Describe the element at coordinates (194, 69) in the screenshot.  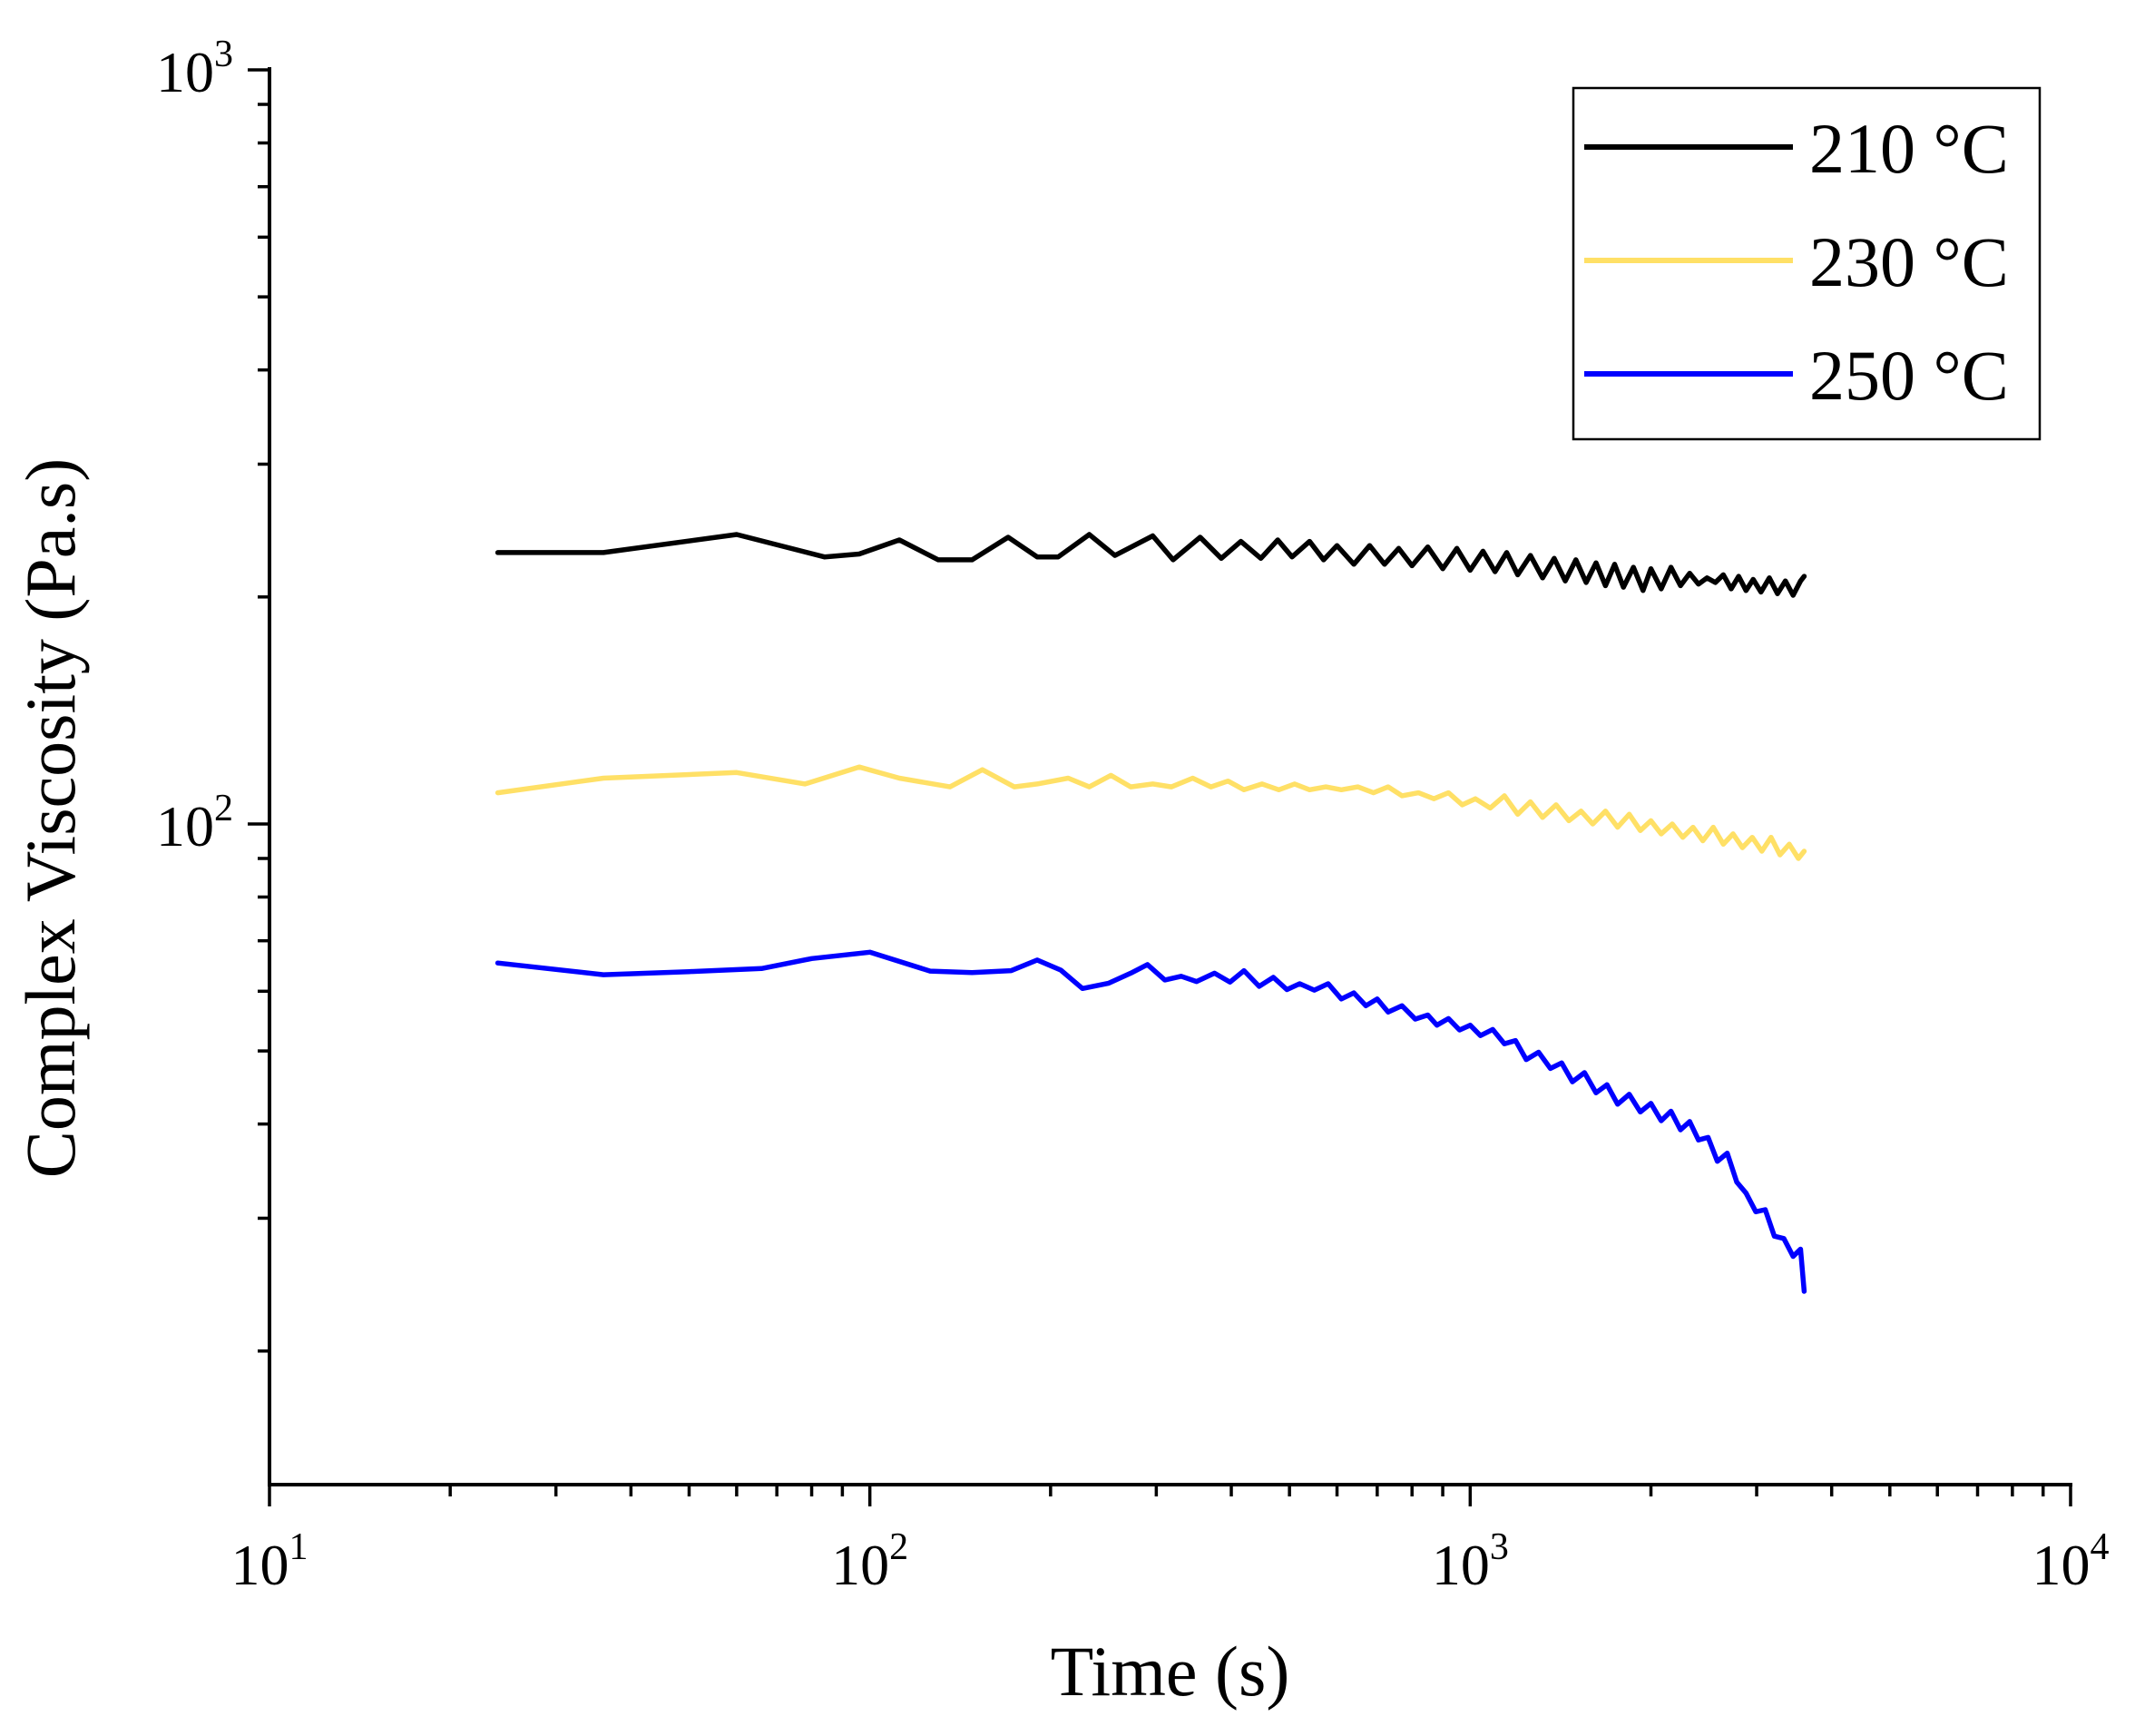
I see `y-tick-label: 10³` at that location.